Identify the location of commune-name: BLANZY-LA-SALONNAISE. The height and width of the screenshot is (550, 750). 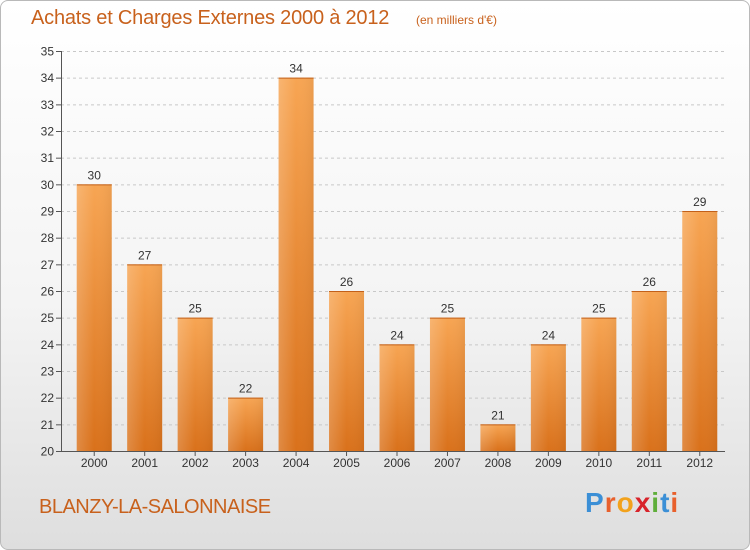
(155, 507).